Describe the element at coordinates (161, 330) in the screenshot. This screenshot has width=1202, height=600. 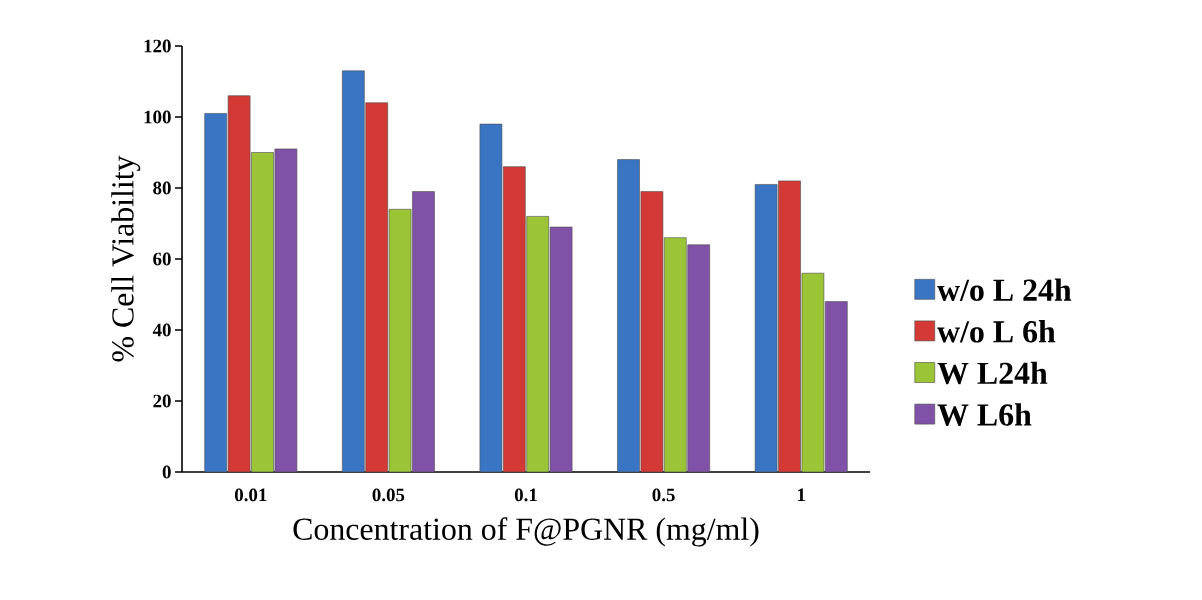
I see `y-tick-label: 40` at that location.